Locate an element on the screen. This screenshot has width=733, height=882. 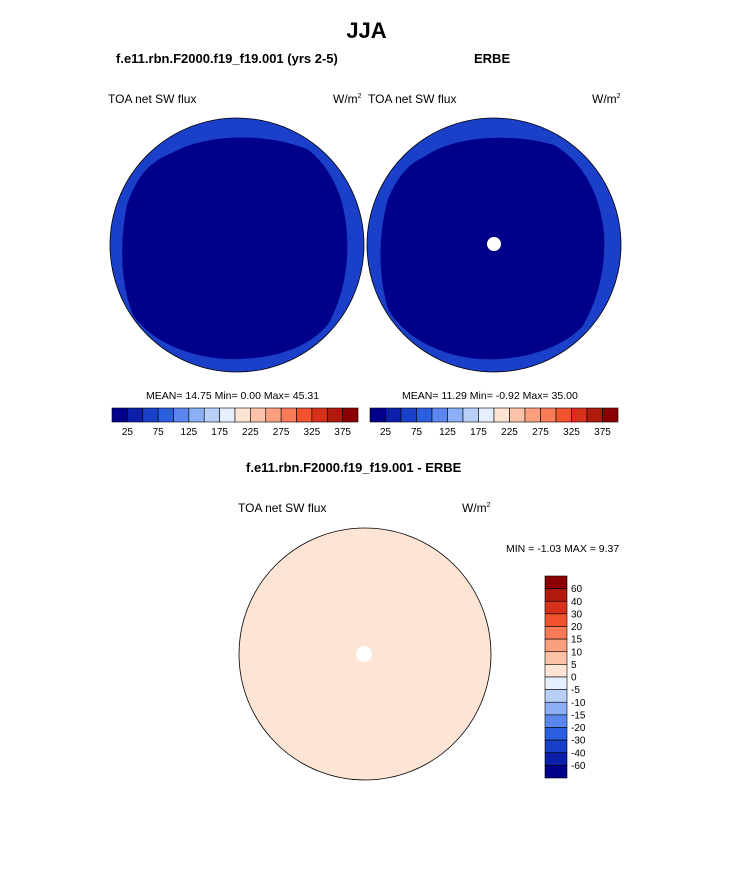
left-colorbar-tick-label: 225 is located at coordinates (250, 432).